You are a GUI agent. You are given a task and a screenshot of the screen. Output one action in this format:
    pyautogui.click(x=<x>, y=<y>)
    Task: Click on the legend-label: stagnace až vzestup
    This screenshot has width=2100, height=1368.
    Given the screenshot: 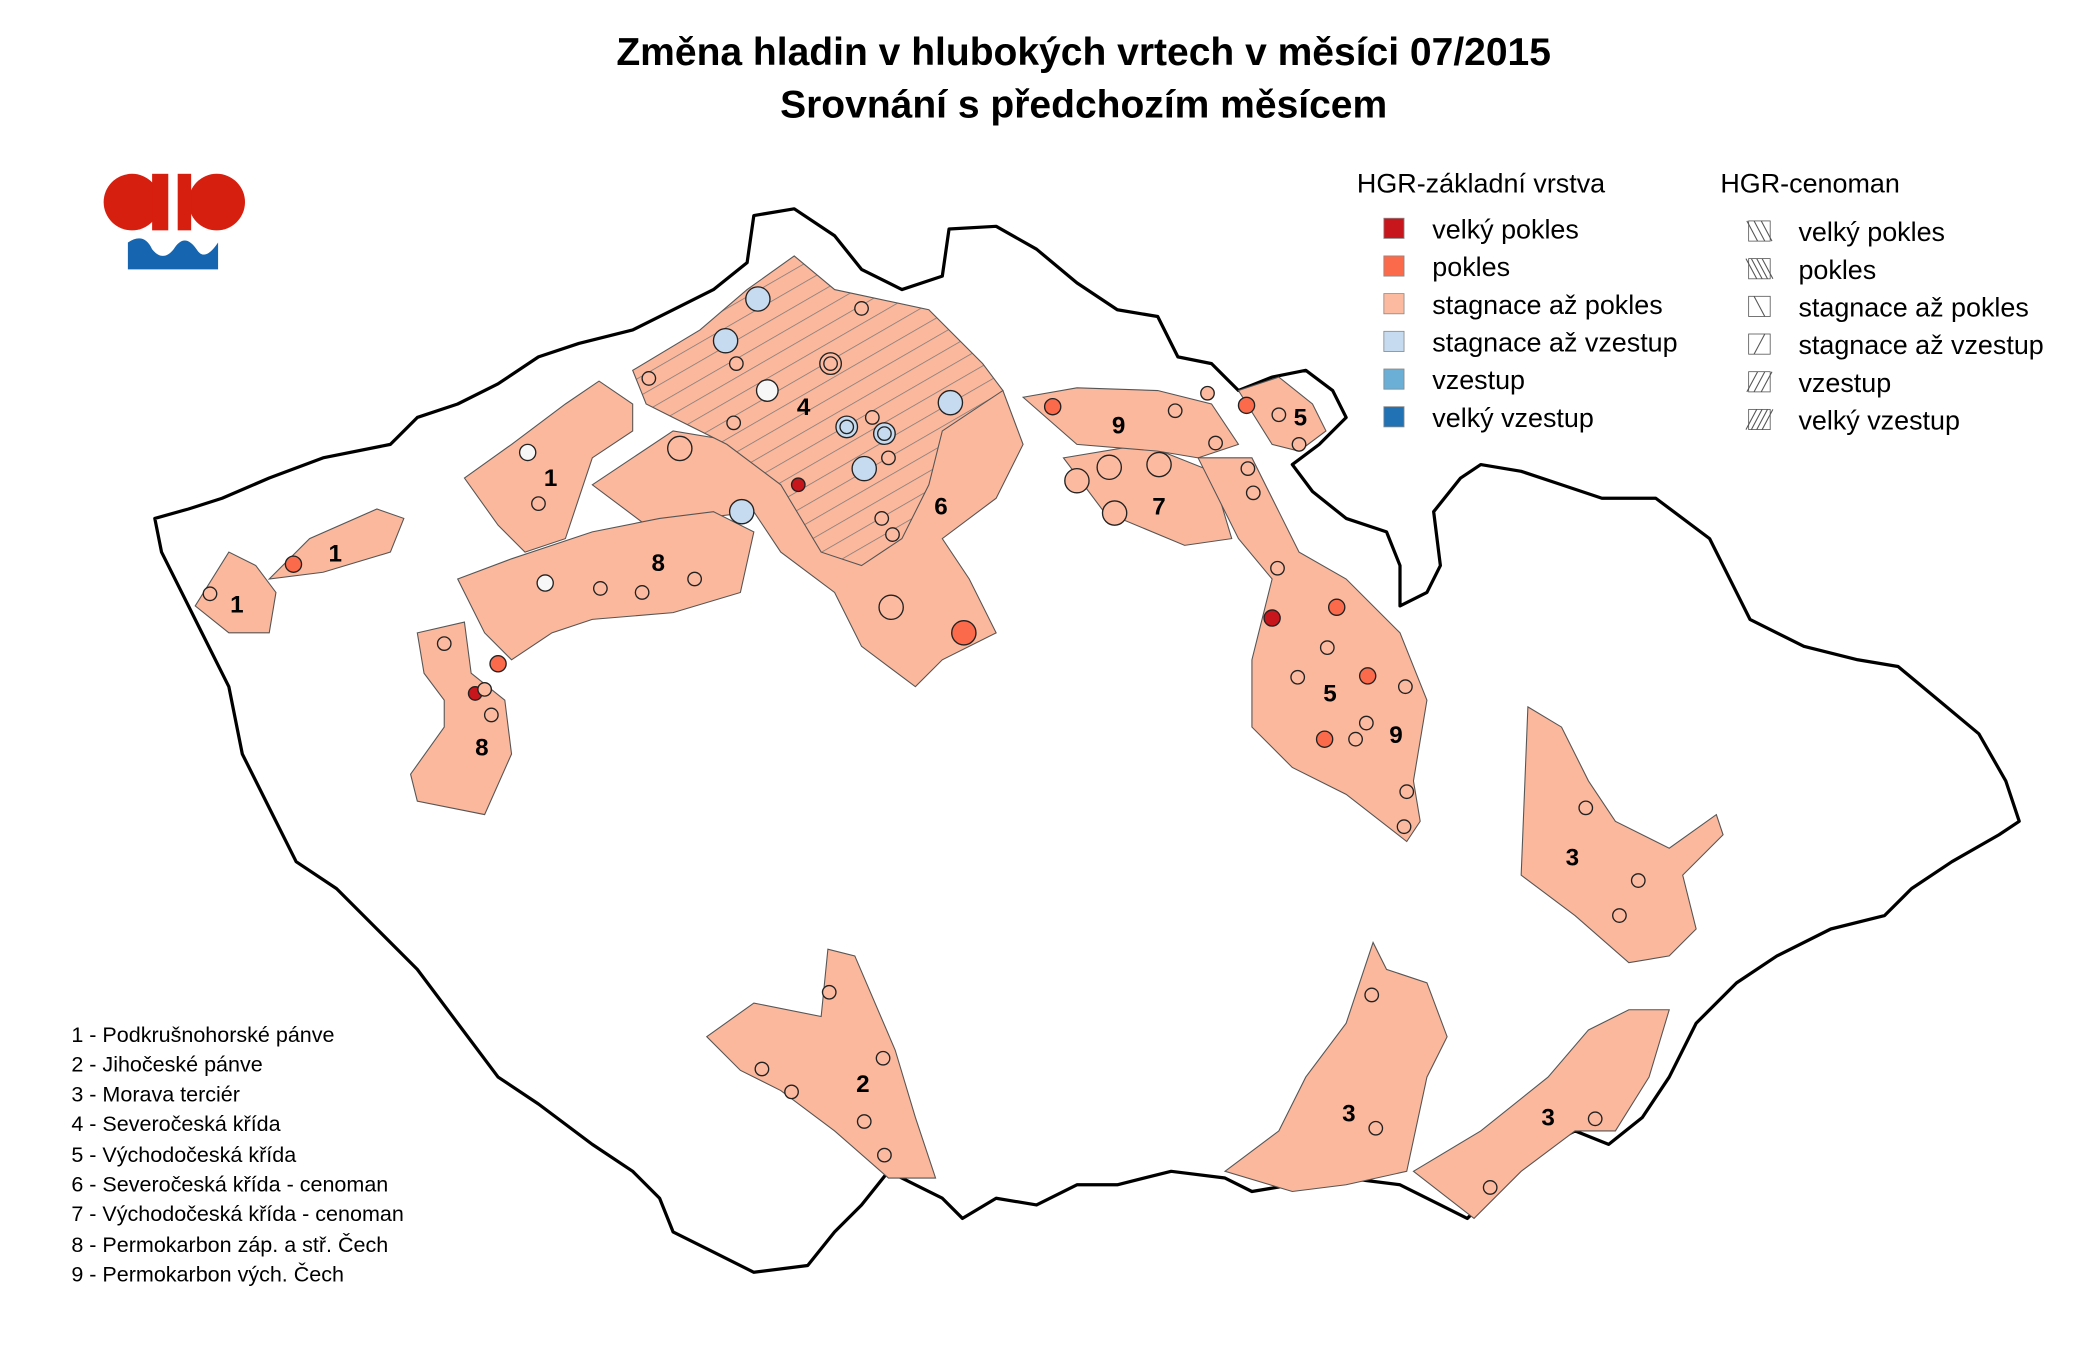 What is the action you would take?
    pyautogui.click(x=1920, y=345)
    